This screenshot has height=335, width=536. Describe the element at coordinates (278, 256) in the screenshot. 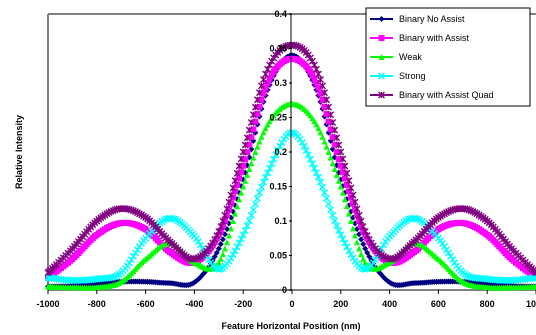

I see `y-tick-label: 0.05` at that location.